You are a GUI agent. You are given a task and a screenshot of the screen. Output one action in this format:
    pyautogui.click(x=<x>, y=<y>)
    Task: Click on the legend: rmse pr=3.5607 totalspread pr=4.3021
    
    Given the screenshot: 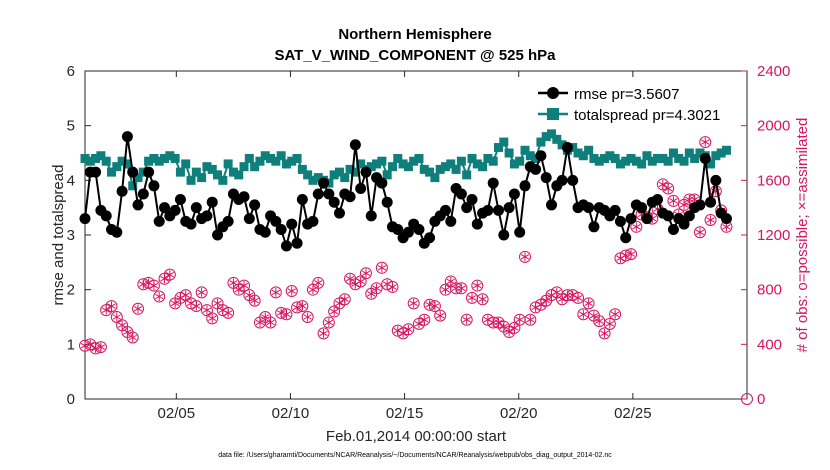 What is the action you would take?
    pyautogui.click(x=636, y=102)
    